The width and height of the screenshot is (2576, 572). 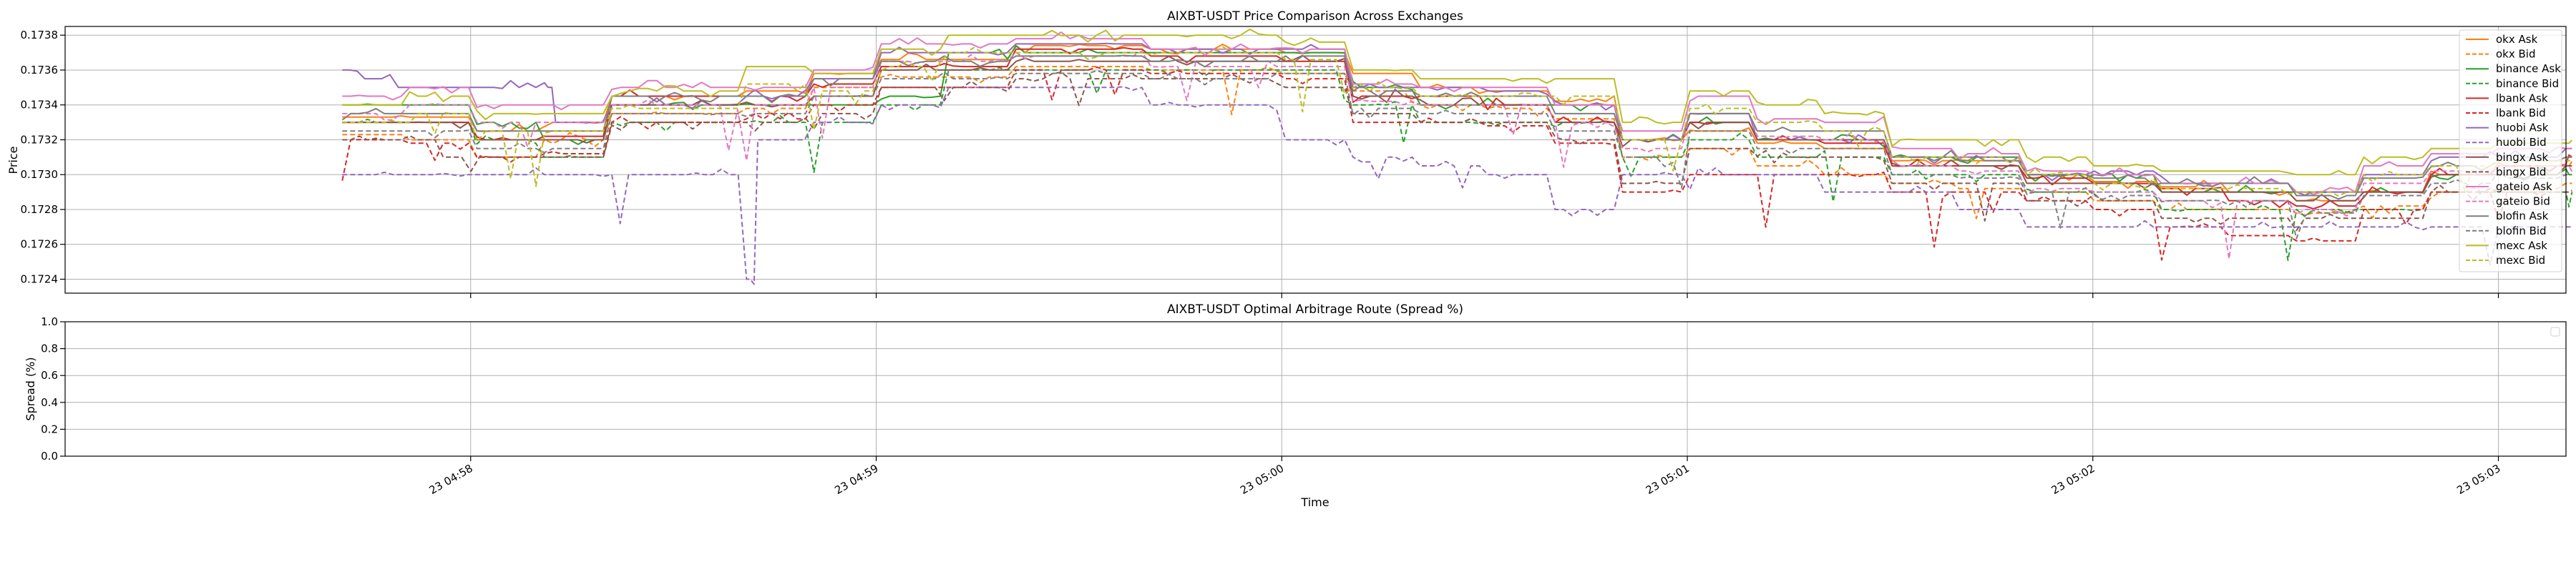 I want to click on legend-label: gateio Bid, so click(x=2523, y=201).